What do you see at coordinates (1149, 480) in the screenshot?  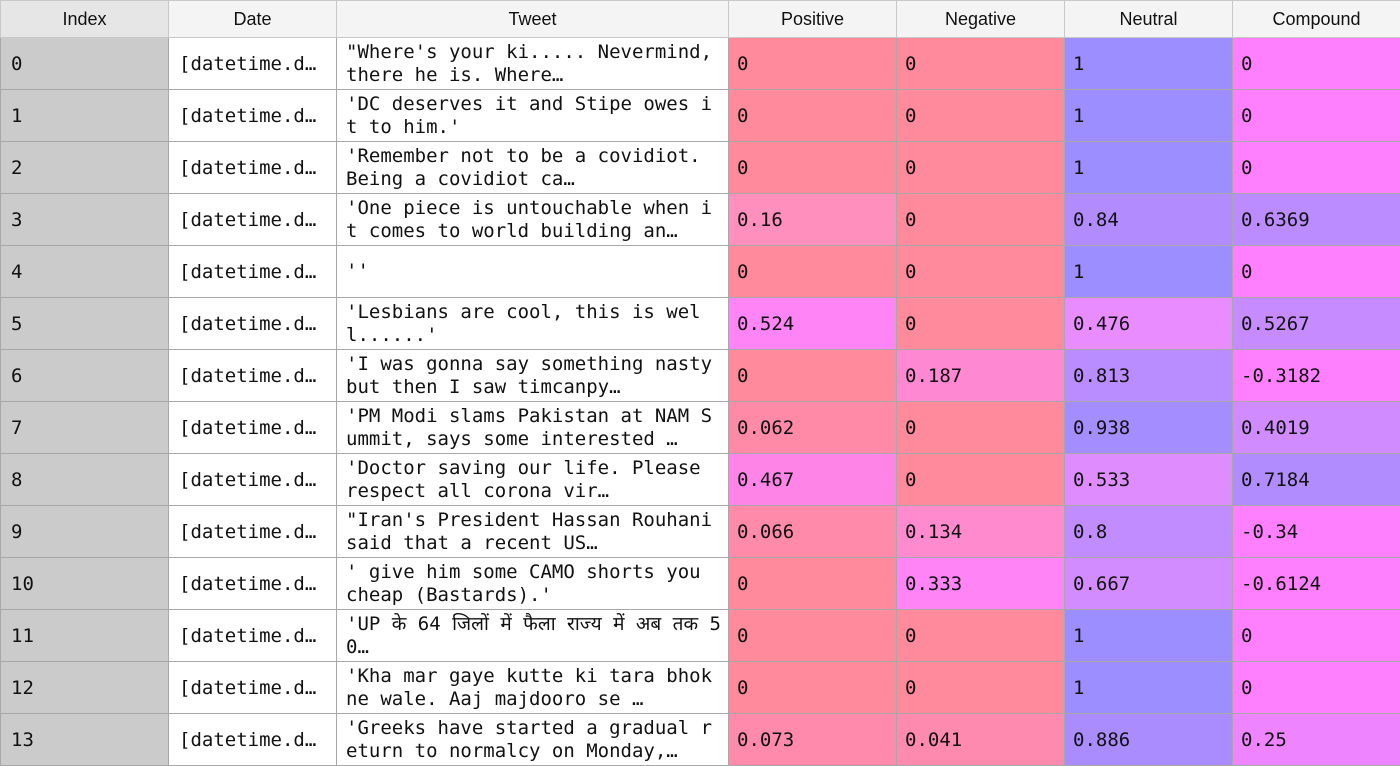 I see `neutral-cell: 0.533` at bounding box center [1149, 480].